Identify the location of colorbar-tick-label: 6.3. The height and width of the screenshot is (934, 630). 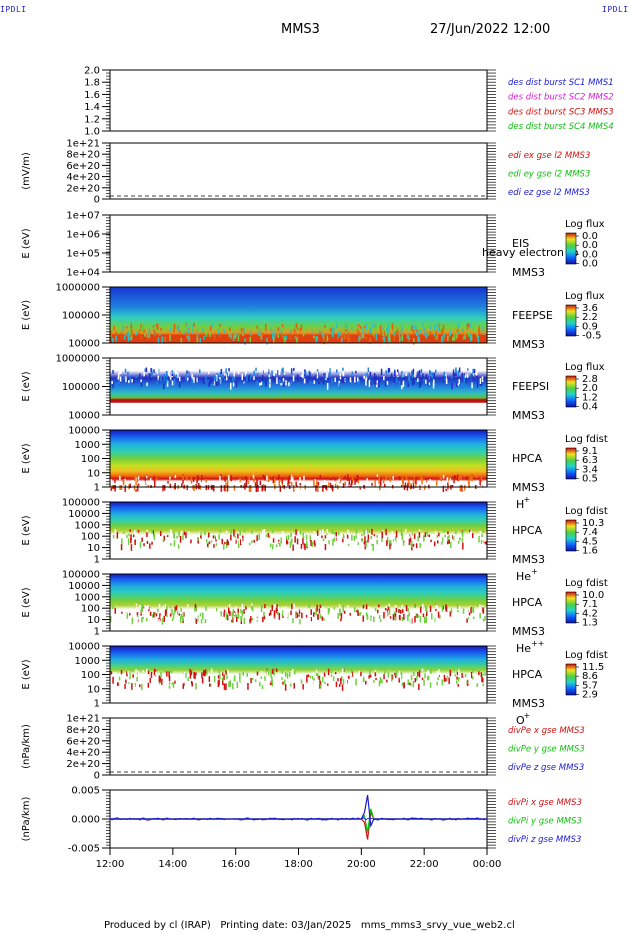
(590, 460).